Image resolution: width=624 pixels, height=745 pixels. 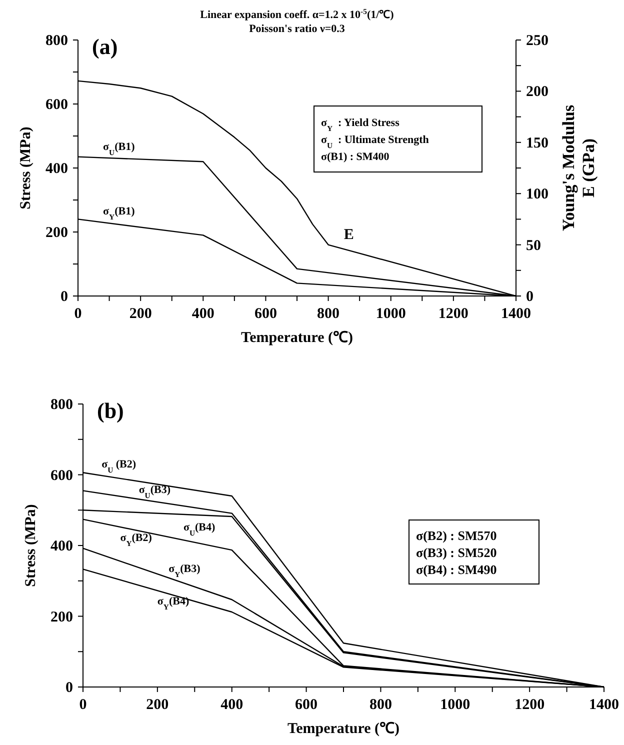 What do you see at coordinates (136, 540) in the screenshot?
I see `series-label: σ$_{Y}$(B2)` at bounding box center [136, 540].